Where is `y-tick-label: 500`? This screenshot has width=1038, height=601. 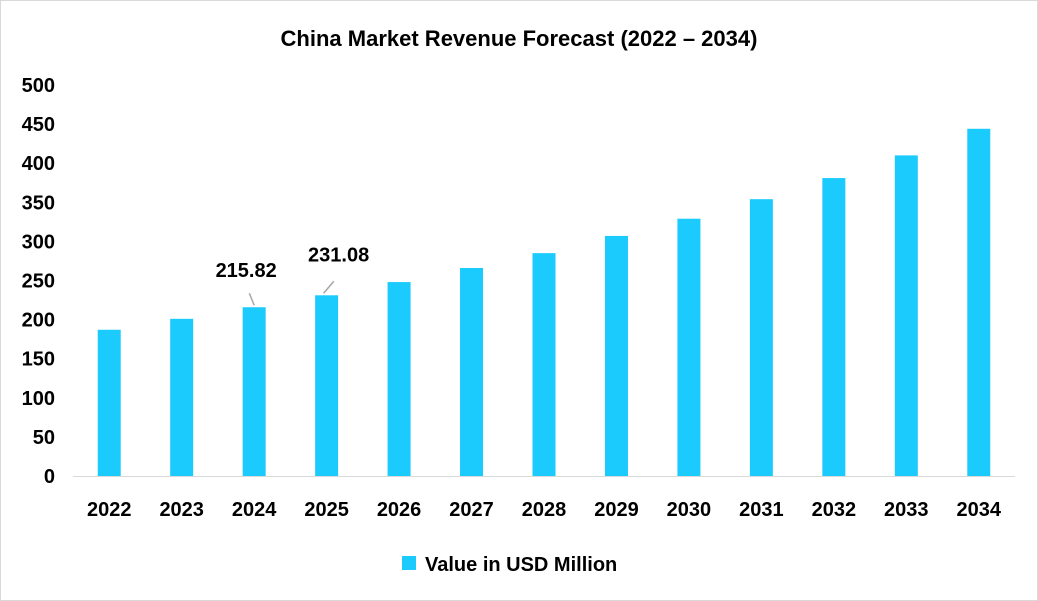
y-tick-label: 500 is located at coordinates (38, 86).